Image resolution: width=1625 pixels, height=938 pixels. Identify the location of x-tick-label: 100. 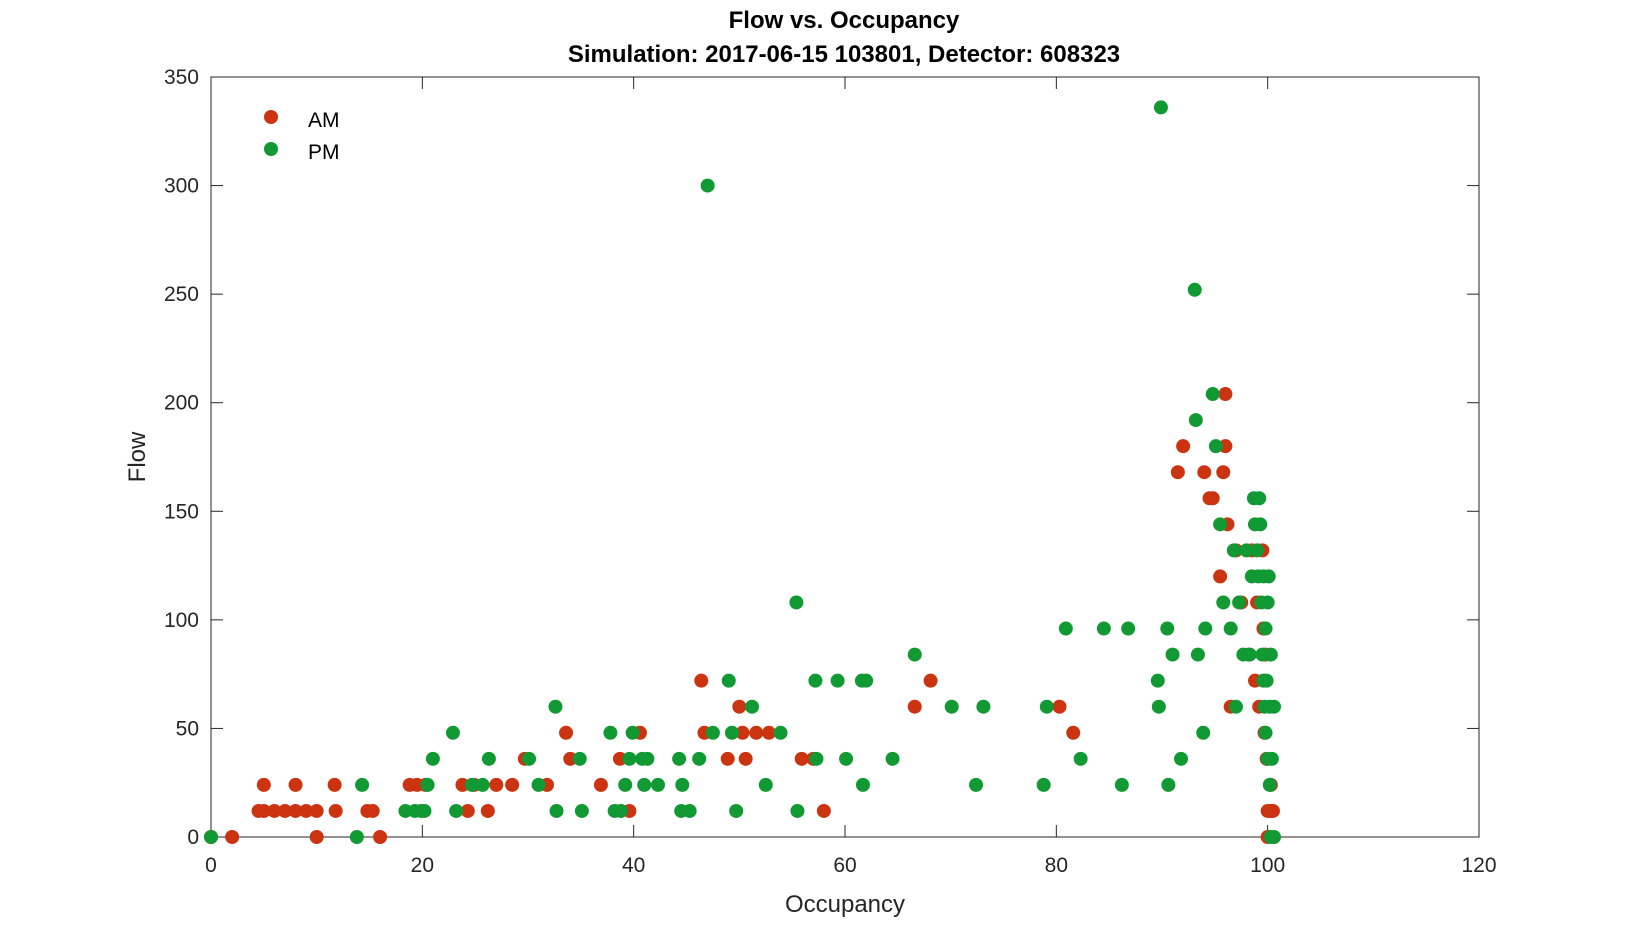
(1267, 865).